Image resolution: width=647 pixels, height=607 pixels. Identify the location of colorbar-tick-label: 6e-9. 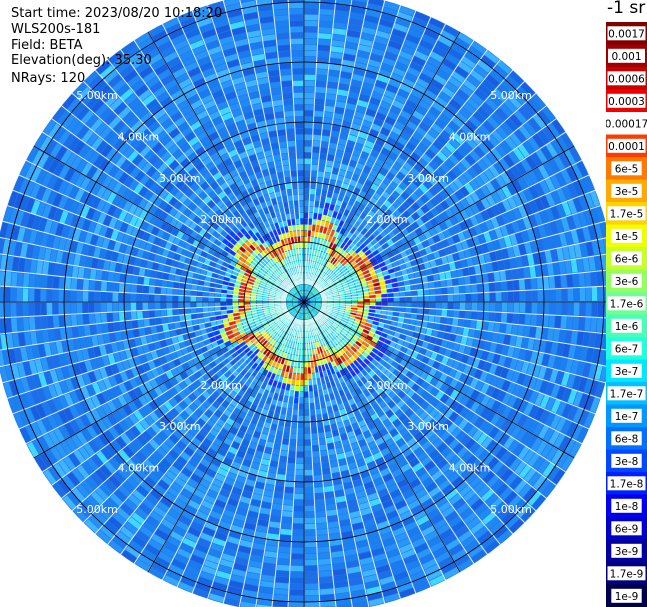
(627, 529).